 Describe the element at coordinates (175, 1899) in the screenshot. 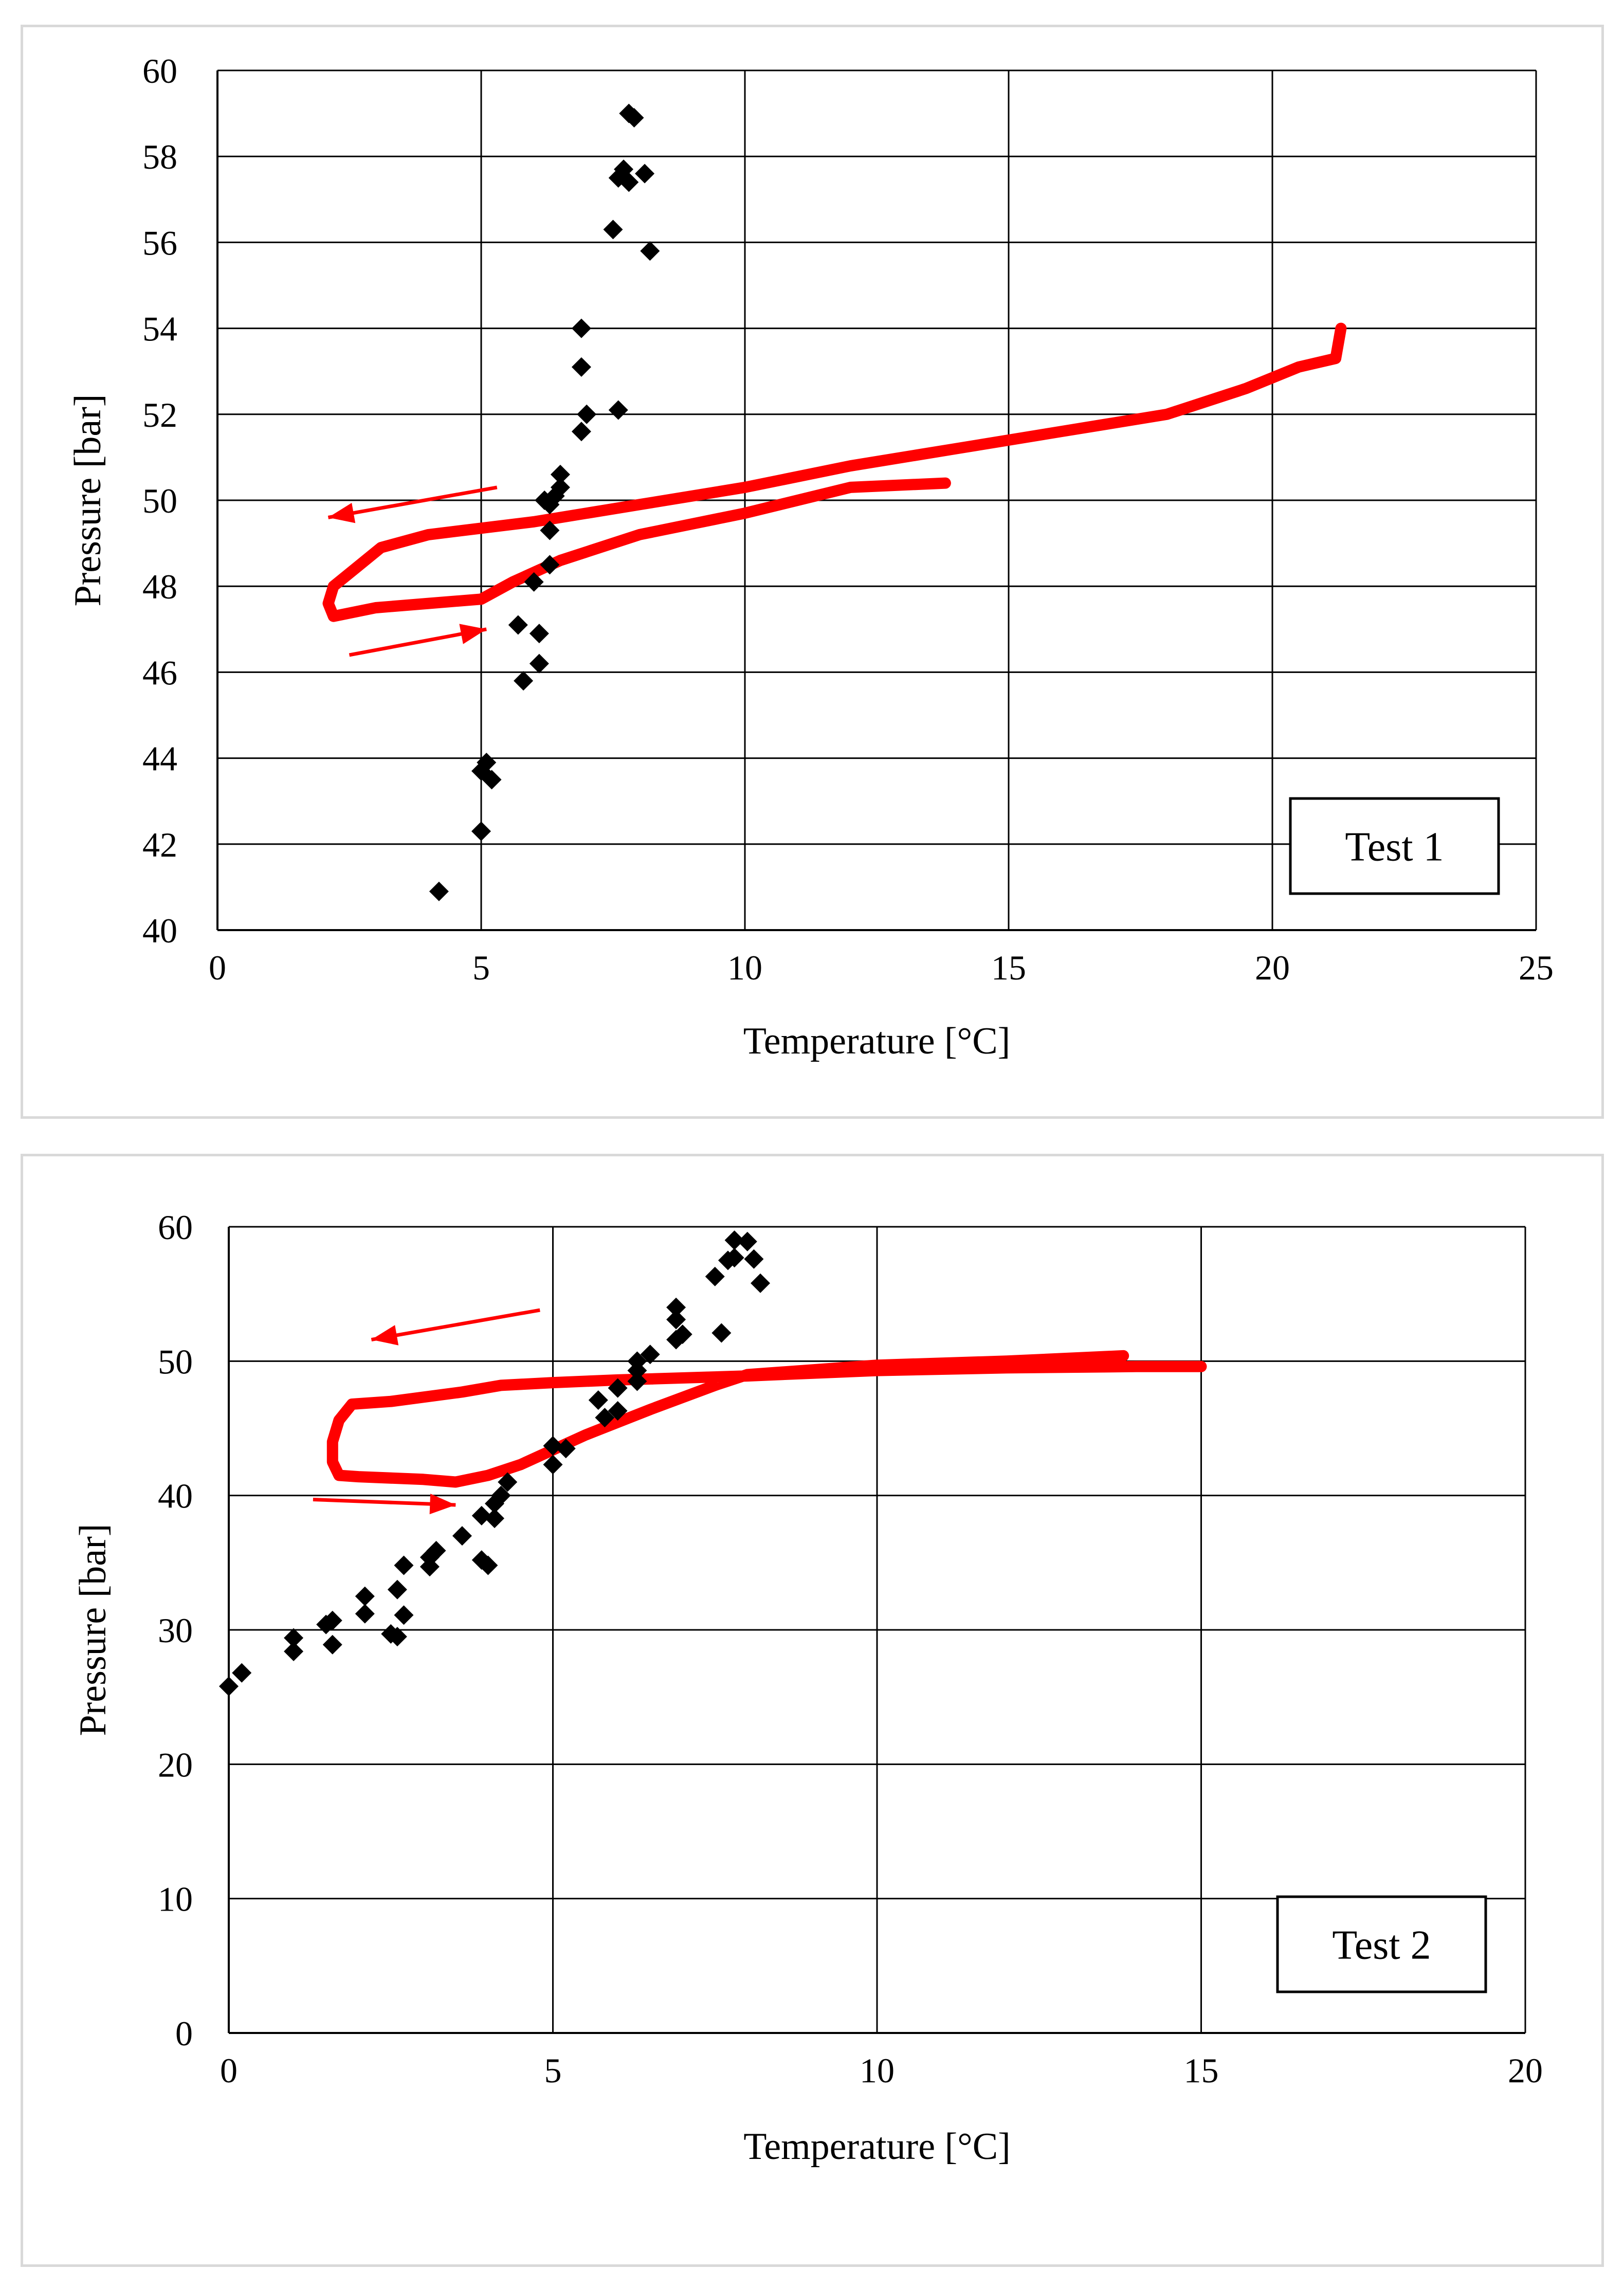

I see `y-tick-label-10: 10` at that location.